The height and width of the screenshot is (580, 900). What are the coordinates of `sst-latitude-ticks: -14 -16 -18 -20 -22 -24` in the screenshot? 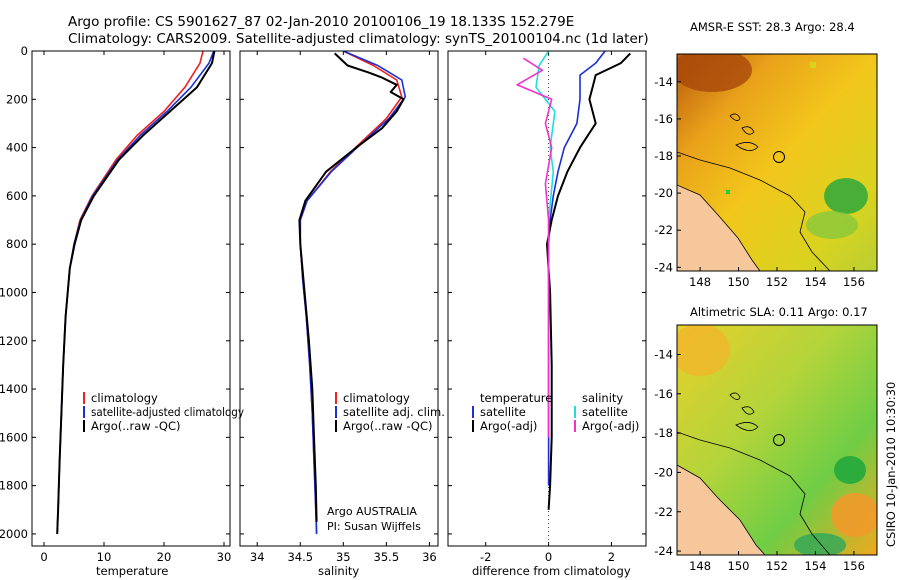 It's located at (667, 174).